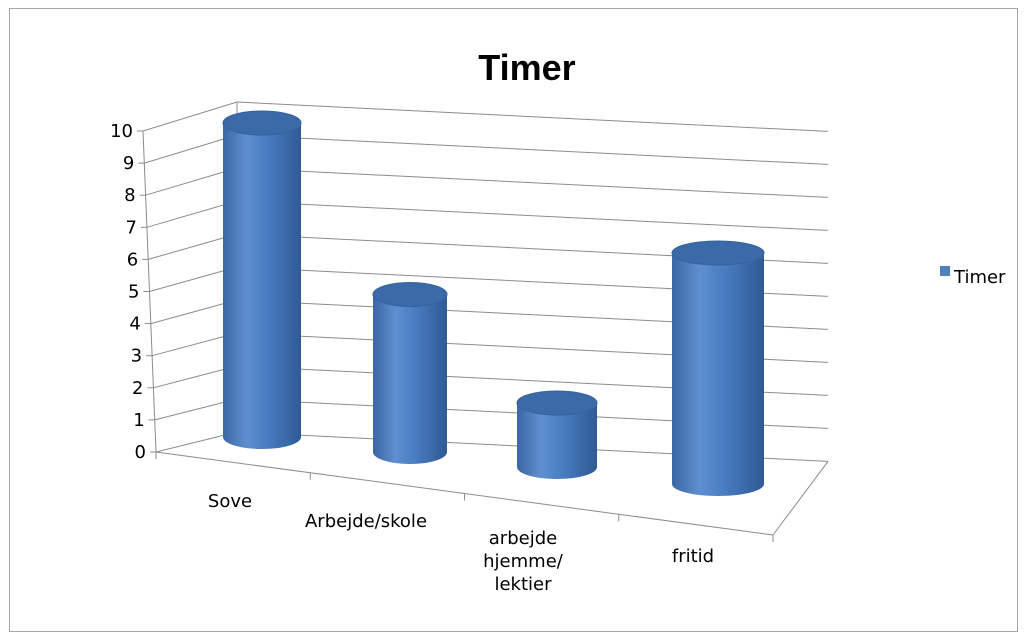 The width and height of the screenshot is (1027, 641). I want to click on legend: Timer, so click(973, 277).